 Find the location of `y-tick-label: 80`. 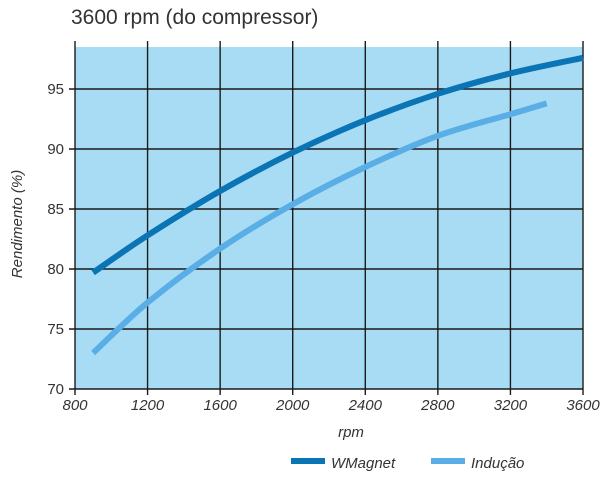

y-tick-label: 80 is located at coordinates (55, 269).